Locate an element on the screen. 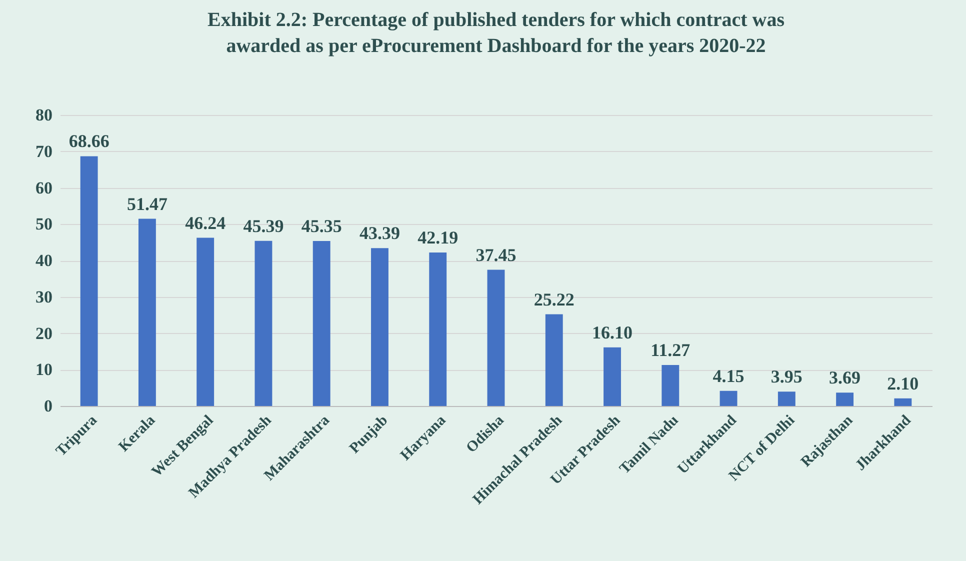 The width and height of the screenshot is (966, 561). data-label: 4.15 is located at coordinates (728, 376).